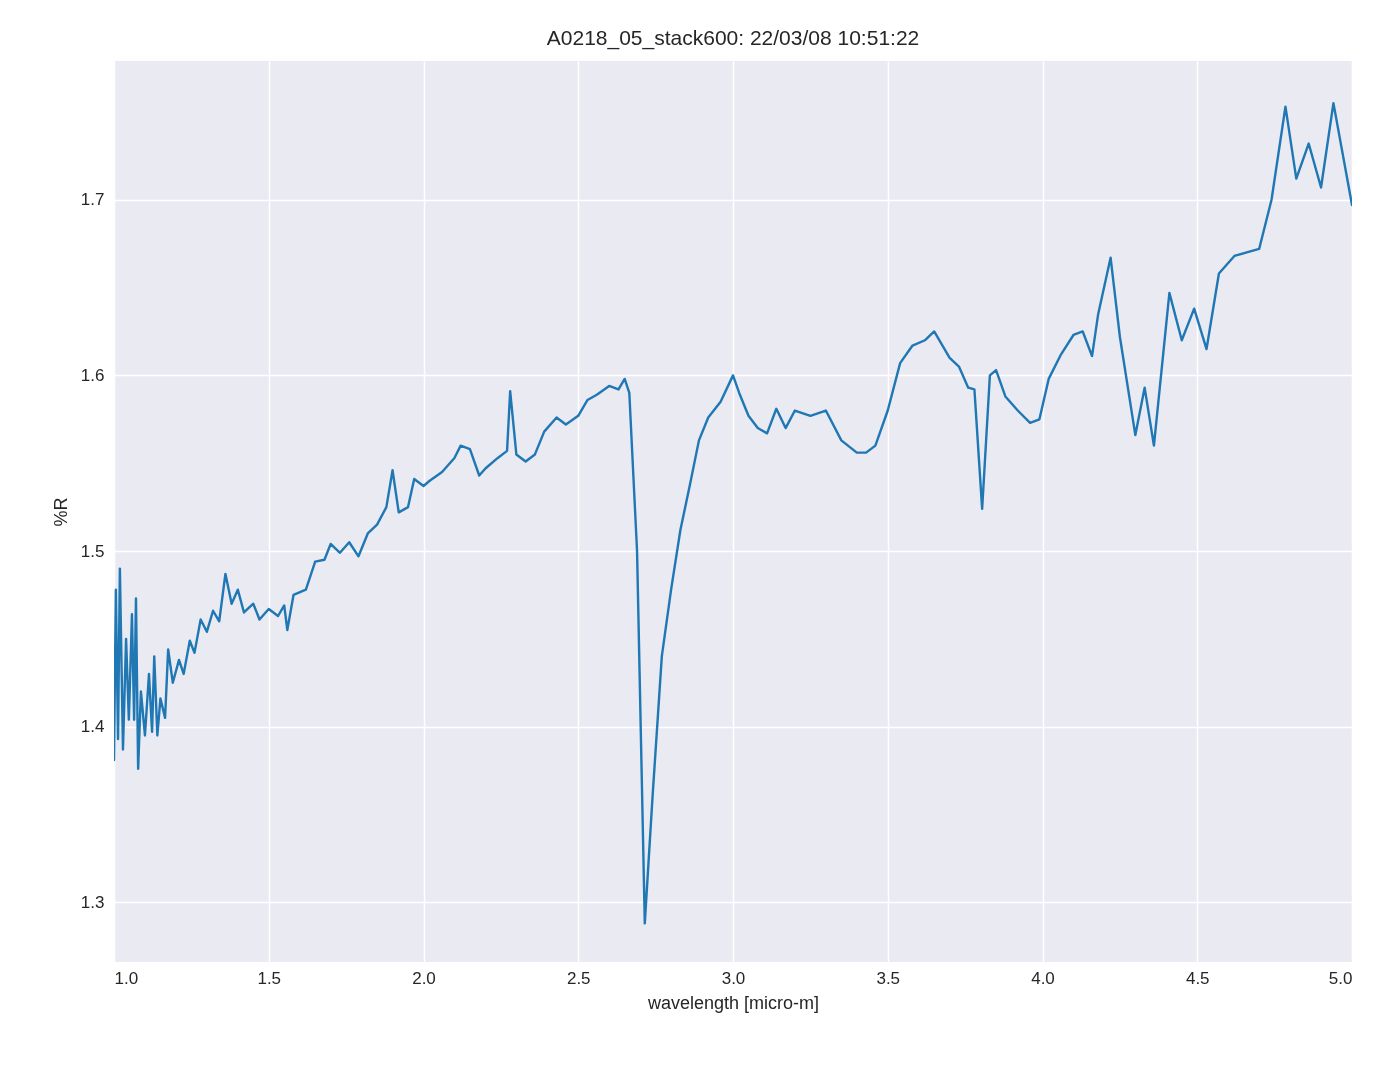 This screenshot has height=1069, width=1394. I want to click on x-tick-label: 2.5, so click(578, 978).